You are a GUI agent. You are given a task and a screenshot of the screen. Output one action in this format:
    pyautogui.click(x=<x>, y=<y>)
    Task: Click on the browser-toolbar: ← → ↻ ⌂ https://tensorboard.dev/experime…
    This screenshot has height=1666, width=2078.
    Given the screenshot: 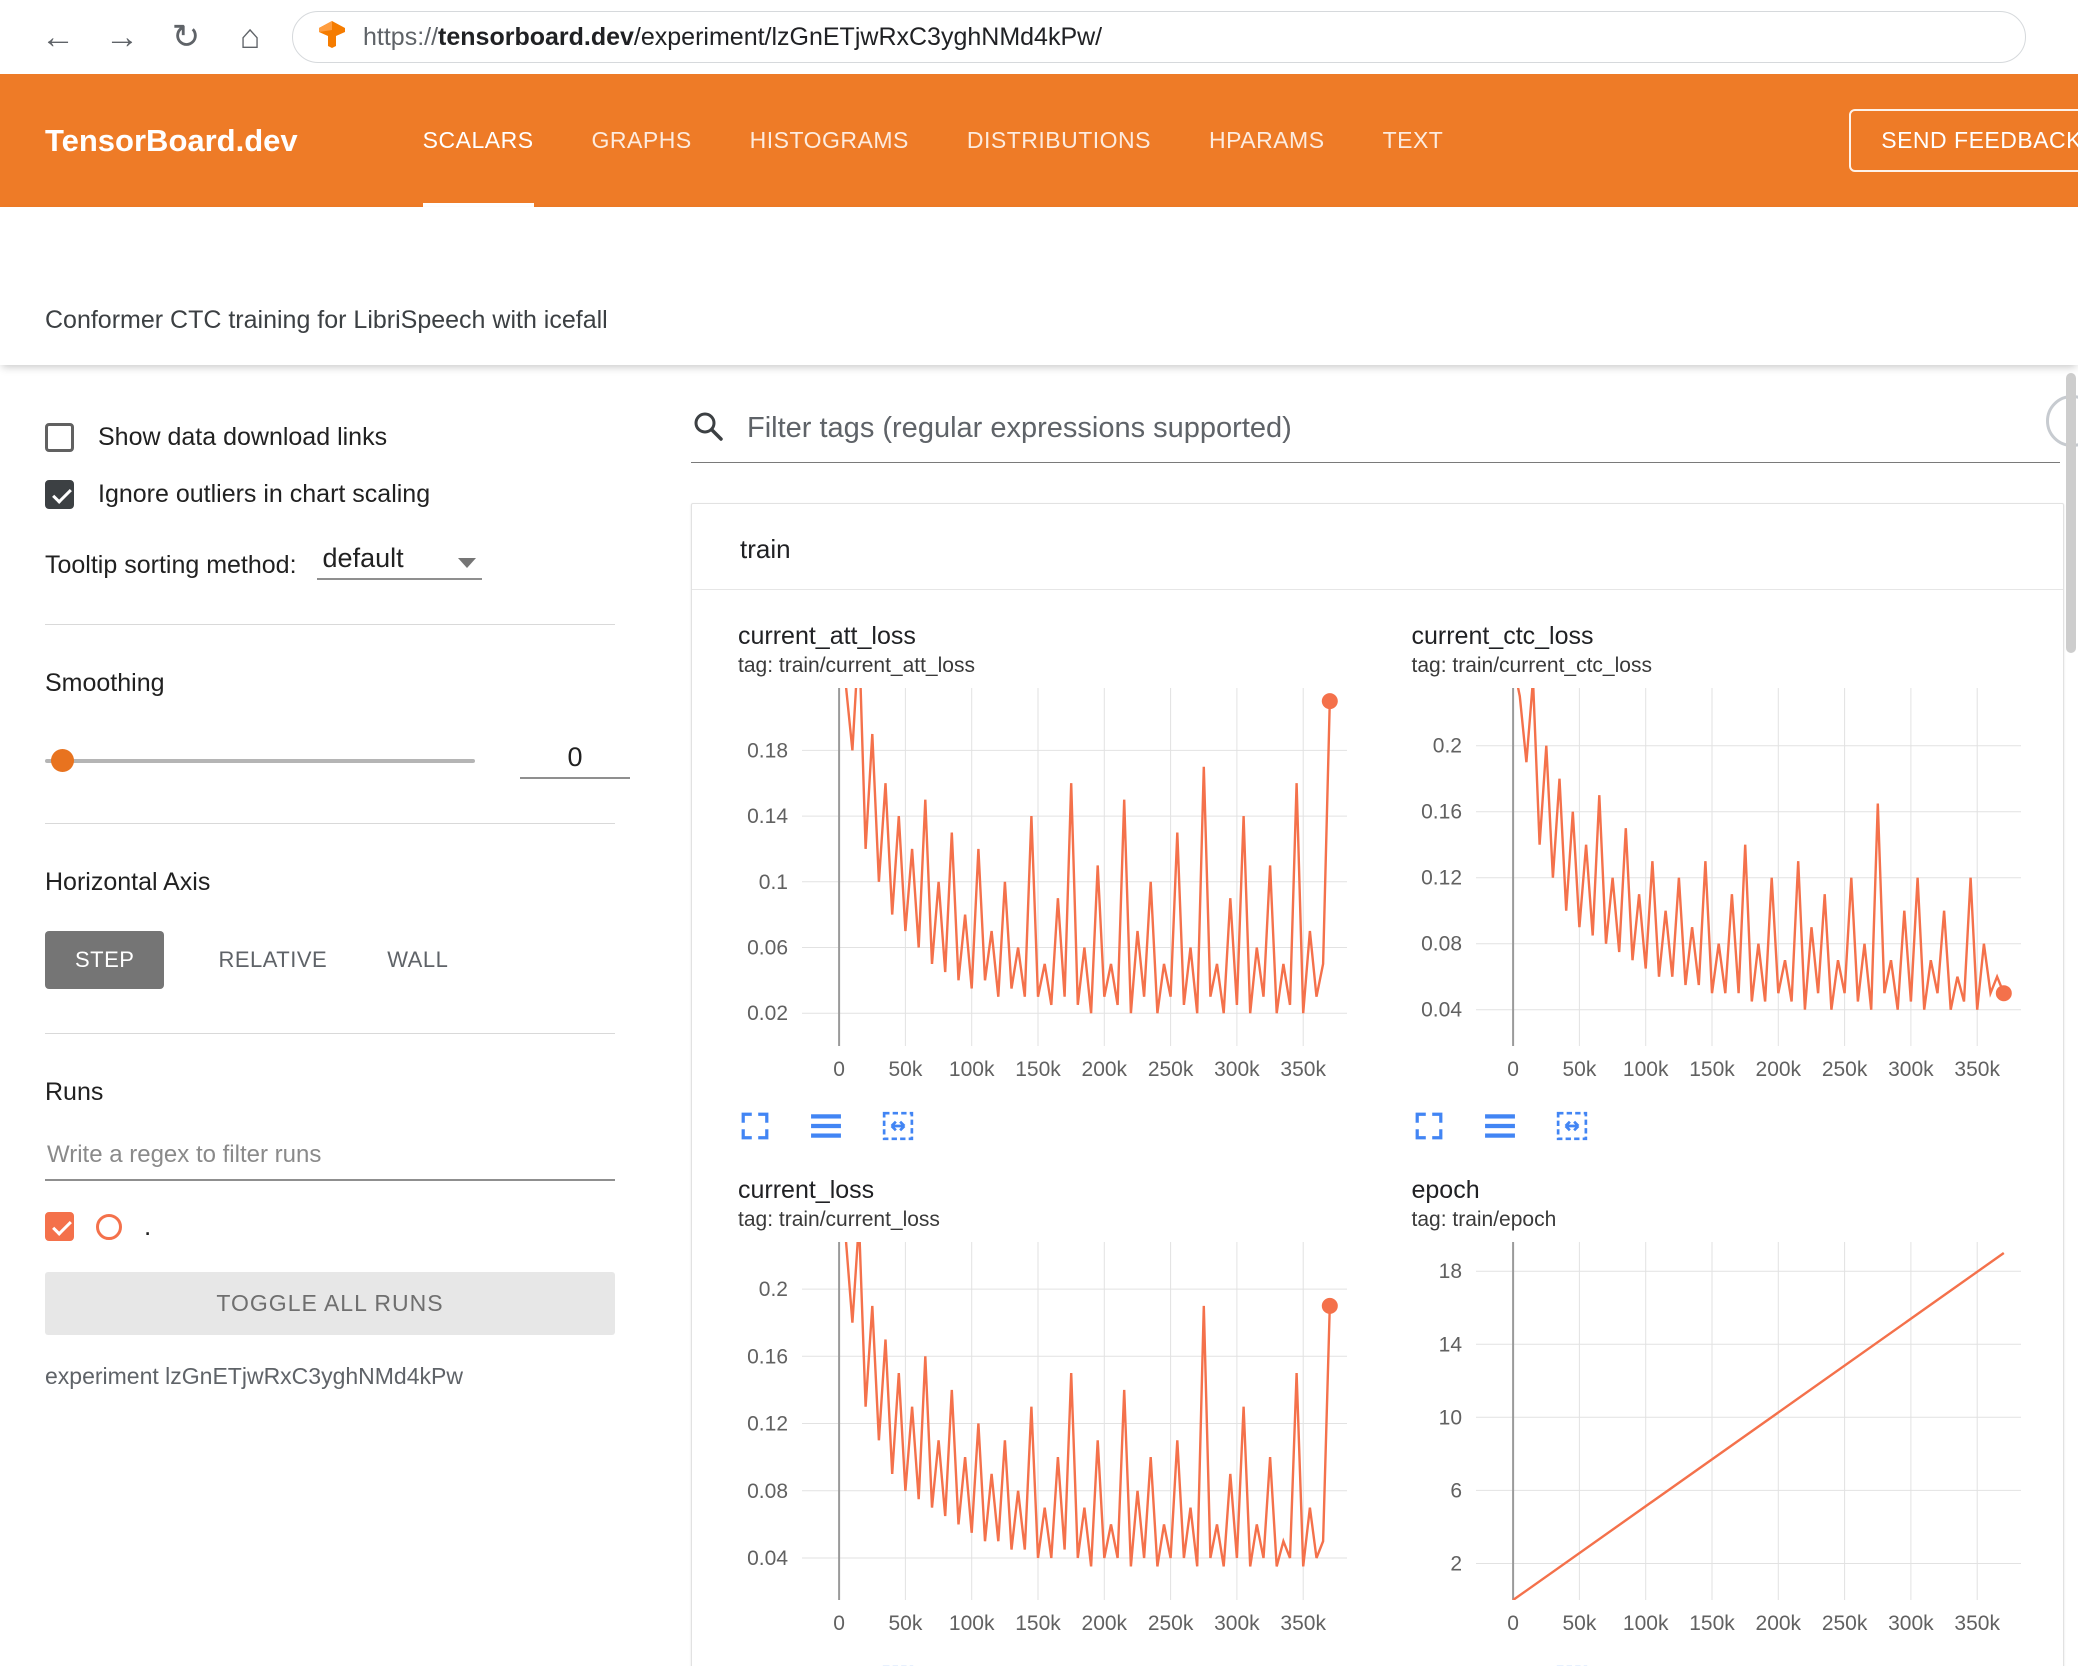 What is the action you would take?
    pyautogui.click(x=1039, y=37)
    